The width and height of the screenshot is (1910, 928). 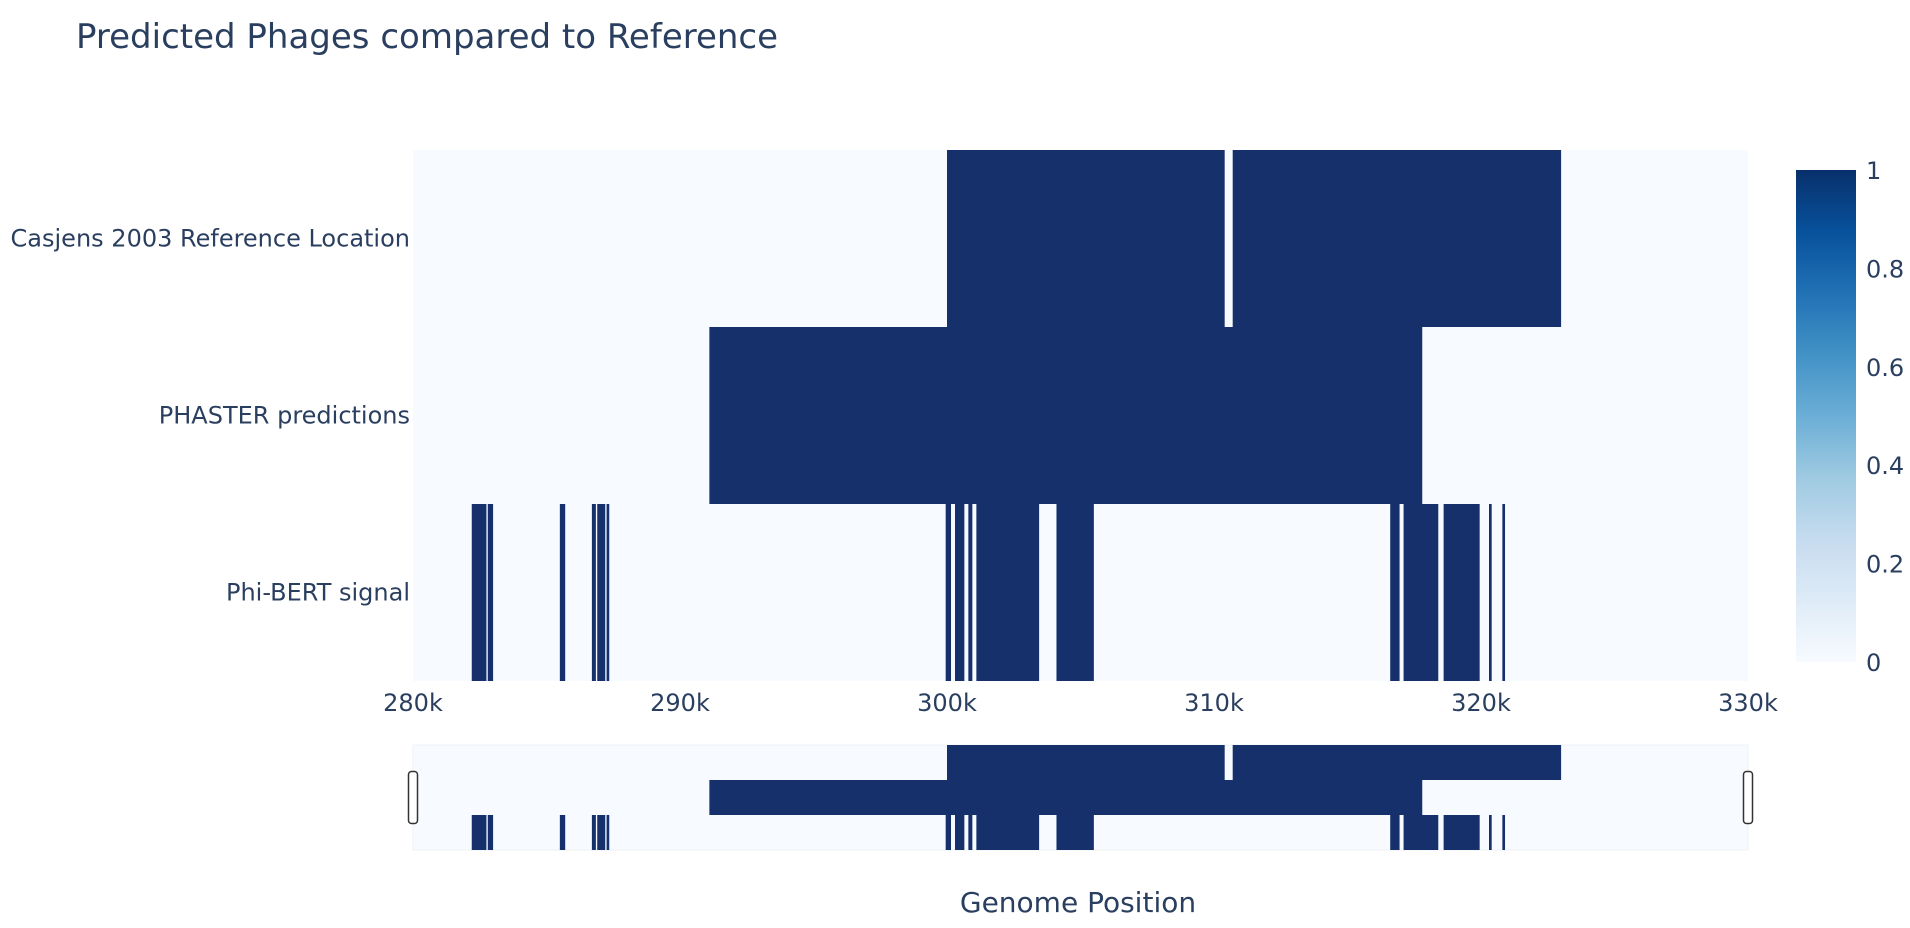 What do you see at coordinates (947, 703) in the screenshot?
I see `x-tick-label: 300k` at bounding box center [947, 703].